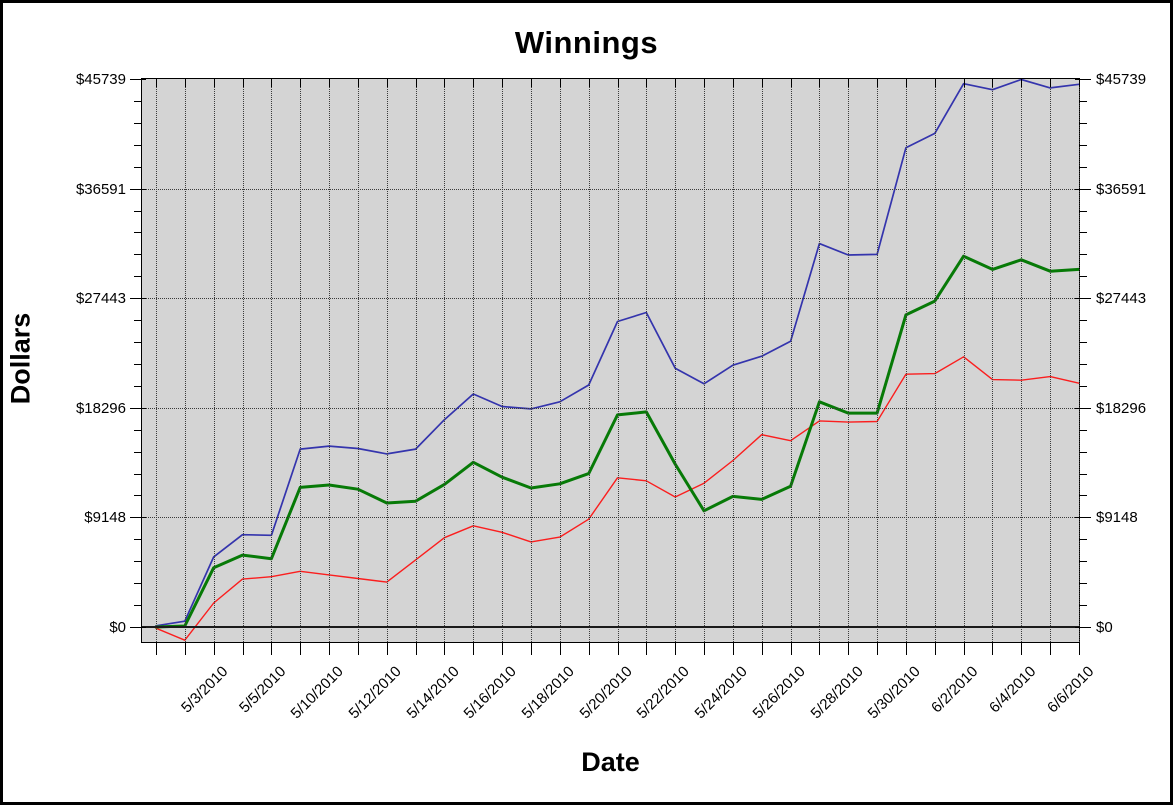  I want to click on chart-title: Winnings, so click(586, 42).